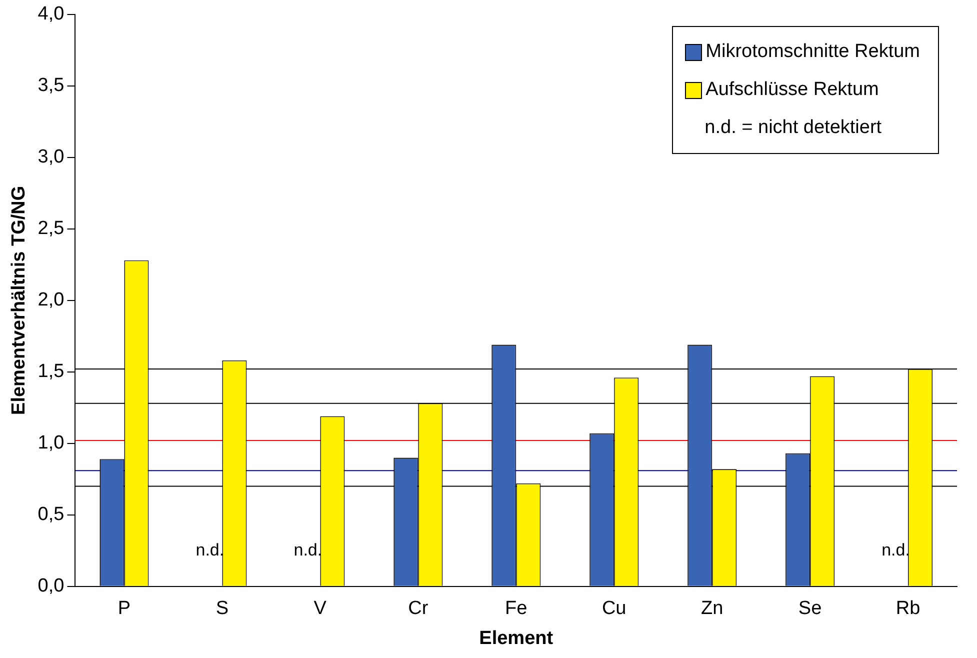  Describe the element at coordinates (614, 609) in the screenshot. I see `x-tick-label: Cu` at that location.